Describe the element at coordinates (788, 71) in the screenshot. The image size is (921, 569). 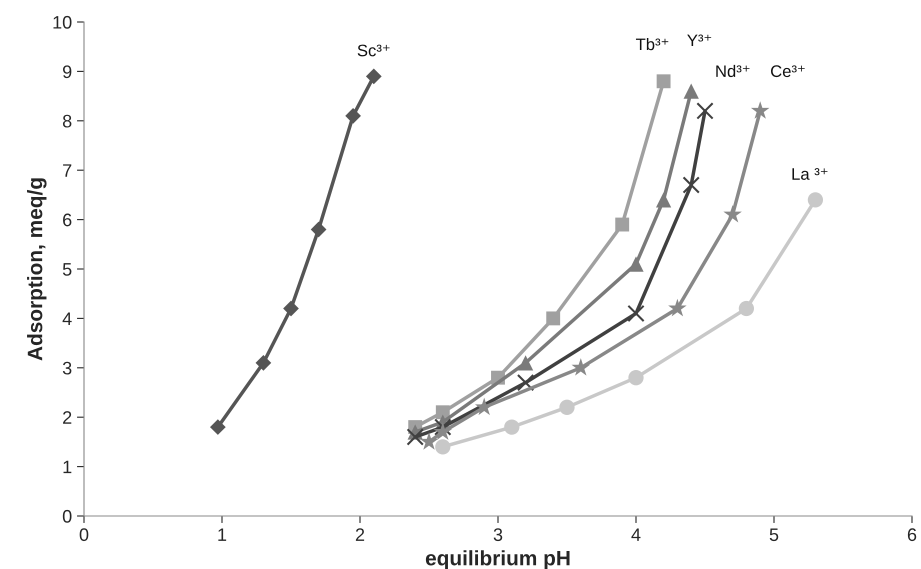
I see `series-label: Ce³⁺` at that location.